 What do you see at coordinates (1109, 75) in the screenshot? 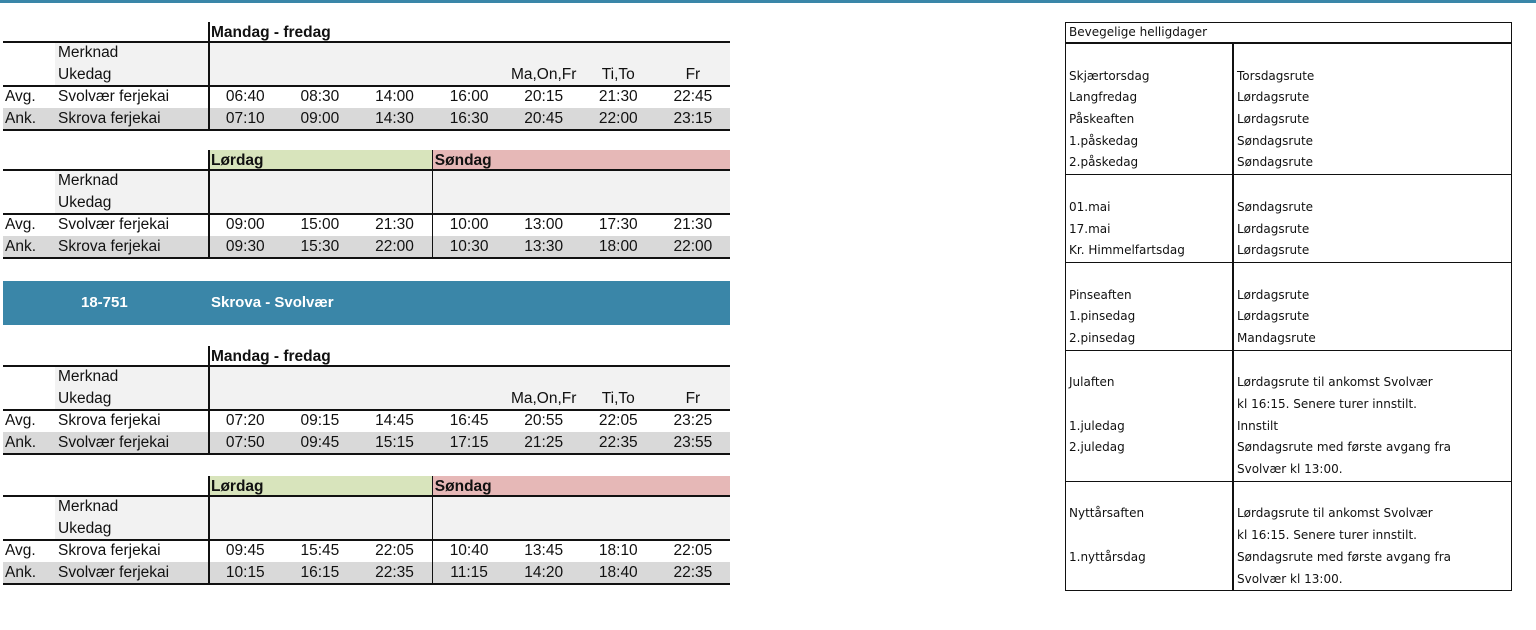
I see `holiday-name: Skjærtorsdag` at bounding box center [1109, 75].